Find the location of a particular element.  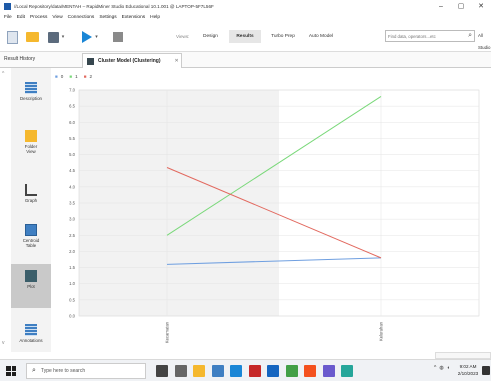

global-search-box: ⌕ is located at coordinates (430, 36).